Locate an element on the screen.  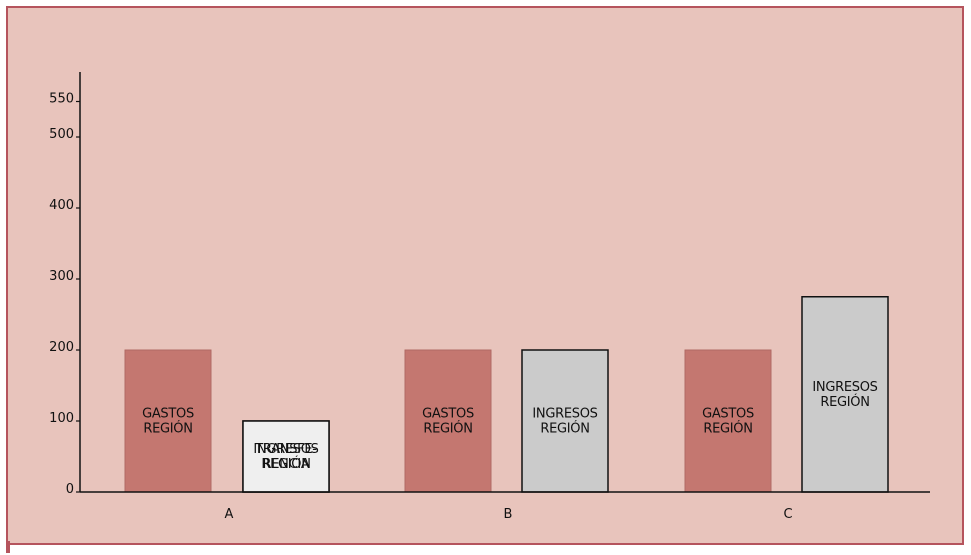
bar-label-a-transferencia: TRANSFE-RENCIA is located at coordinates (285, 457).